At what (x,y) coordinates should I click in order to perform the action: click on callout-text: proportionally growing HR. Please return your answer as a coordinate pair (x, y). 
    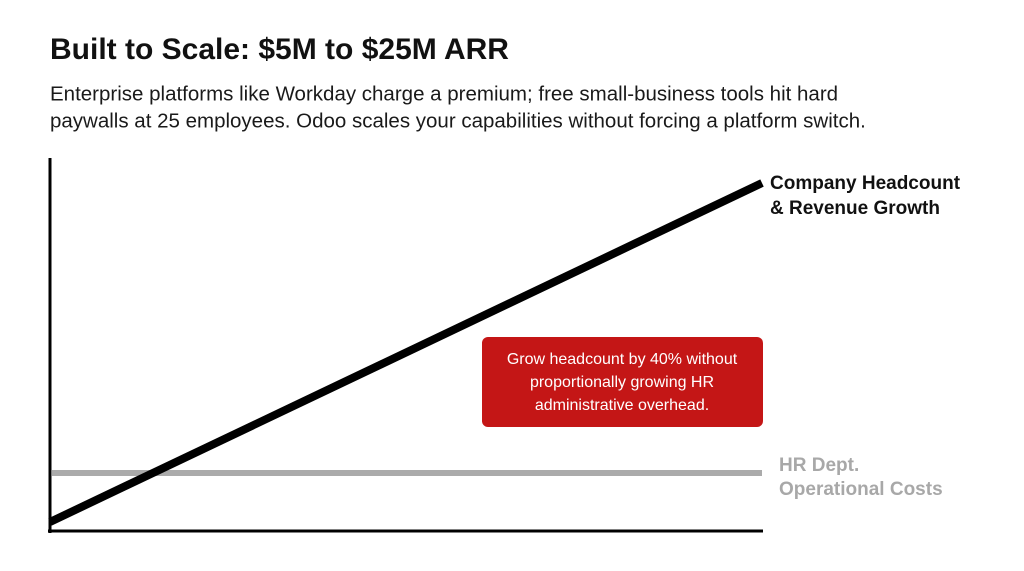
    Looking at the image, I should click on (622, 382).